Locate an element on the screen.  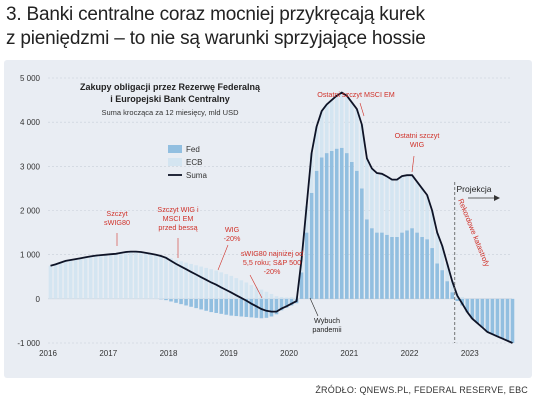
annotation-wybuch-pandemii: Wybuch is located at coordinates (327, 320).